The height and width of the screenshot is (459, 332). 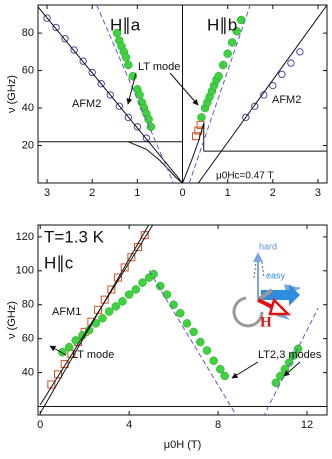 I want to click on annotation: μ0Hc=0.47 T, so click(x=245, y=176).